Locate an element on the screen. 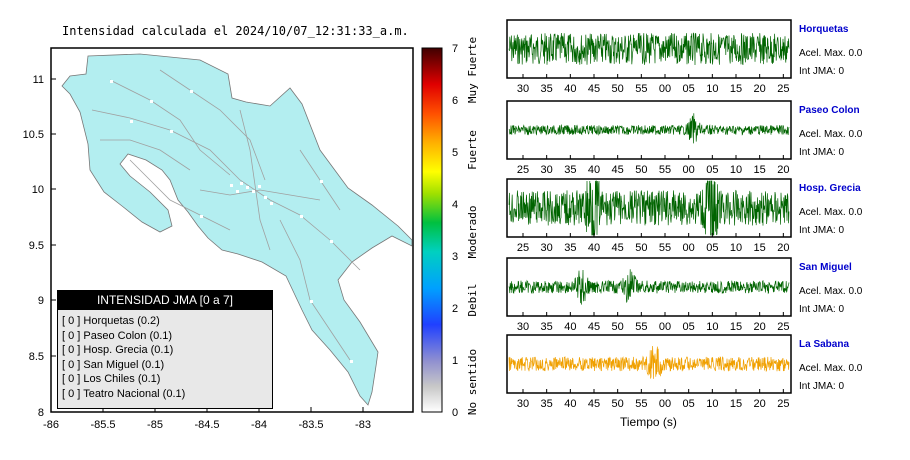 The height and width of the screenshot is (460, 910). map-x-tick-label: -83 is located at coordinates (363, 425).